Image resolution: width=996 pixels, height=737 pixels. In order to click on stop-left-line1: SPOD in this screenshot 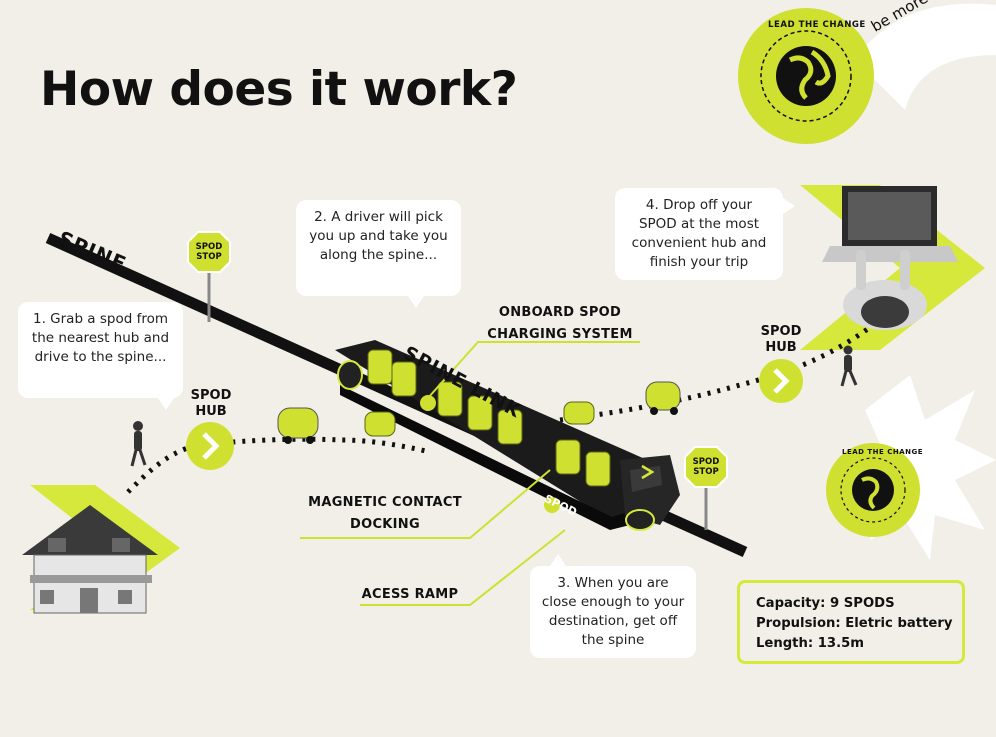, I will do `click(209, 247)`.